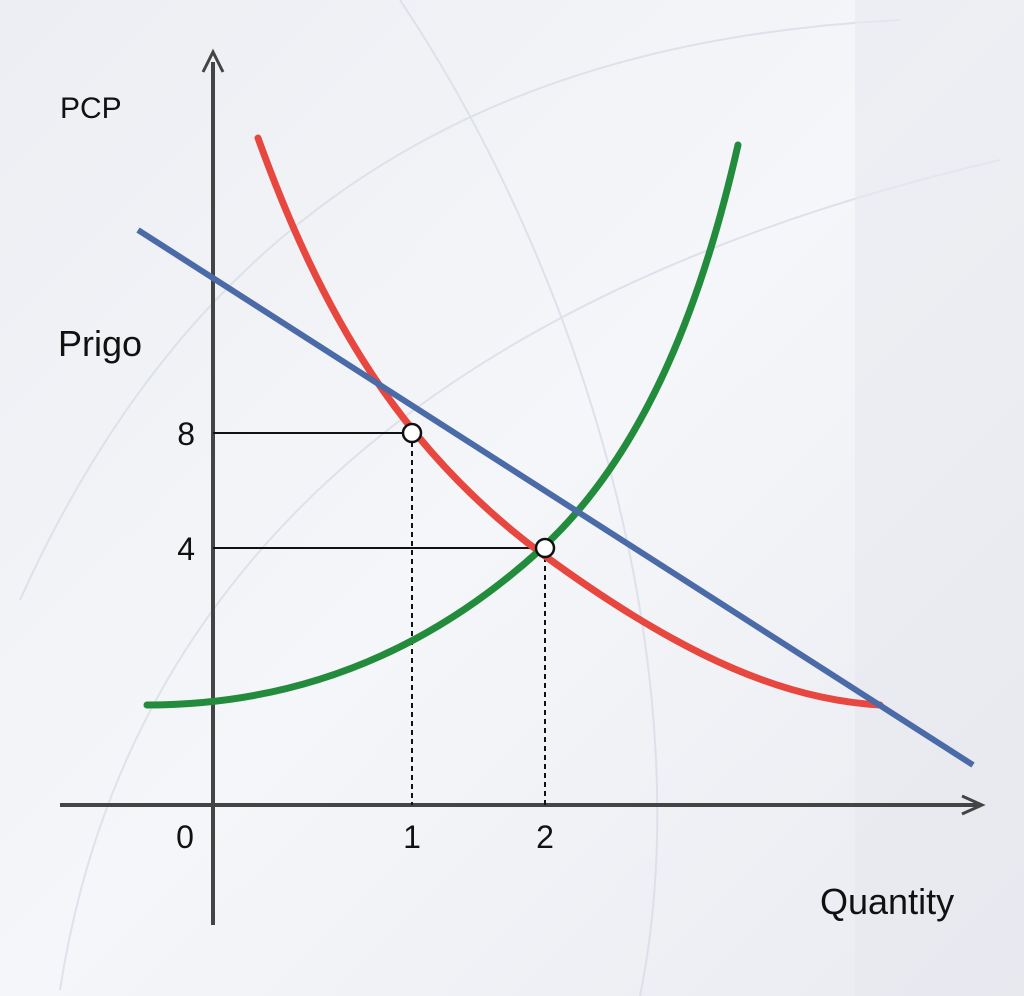 Image resolution: width=1024 pixels, height=996 pixels. I want to click on x-tick-label: 2, so click(545, 837).